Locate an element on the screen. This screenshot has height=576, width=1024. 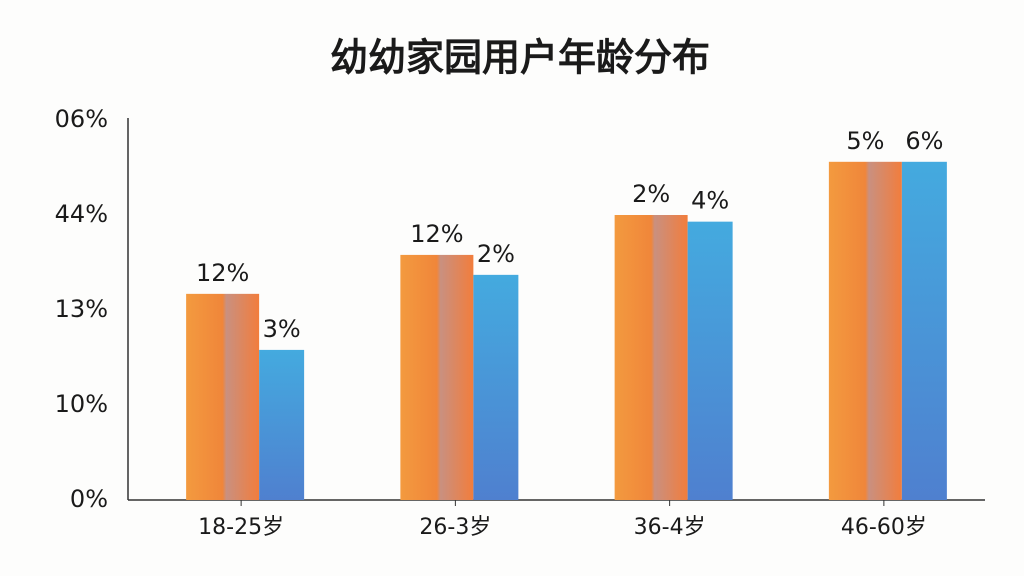
x-tick-label: 26-3岁 is located at coordinates (455, 527).